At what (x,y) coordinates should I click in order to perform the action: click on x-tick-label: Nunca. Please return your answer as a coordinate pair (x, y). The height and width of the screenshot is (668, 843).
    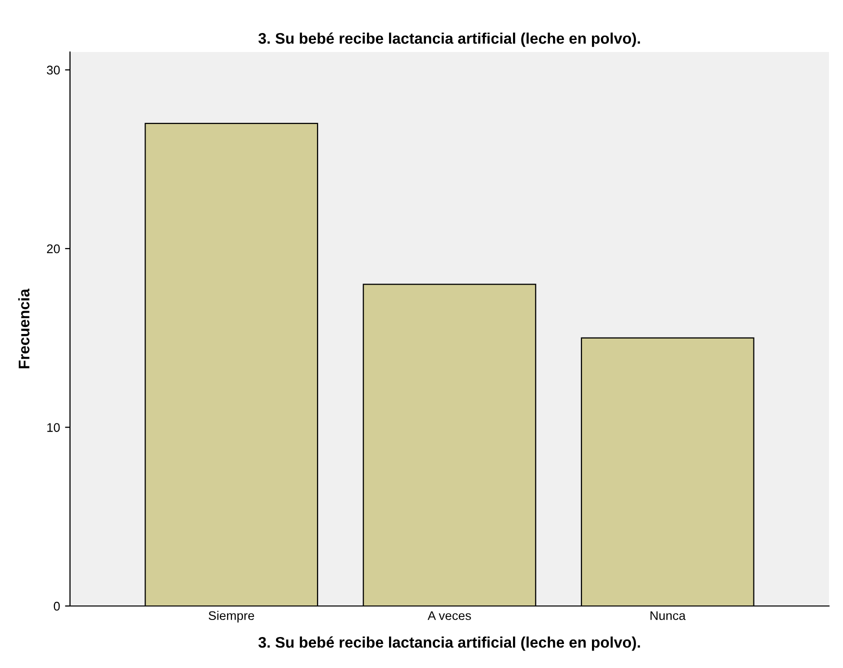
    Looking at the image, I should click on (668, 615).